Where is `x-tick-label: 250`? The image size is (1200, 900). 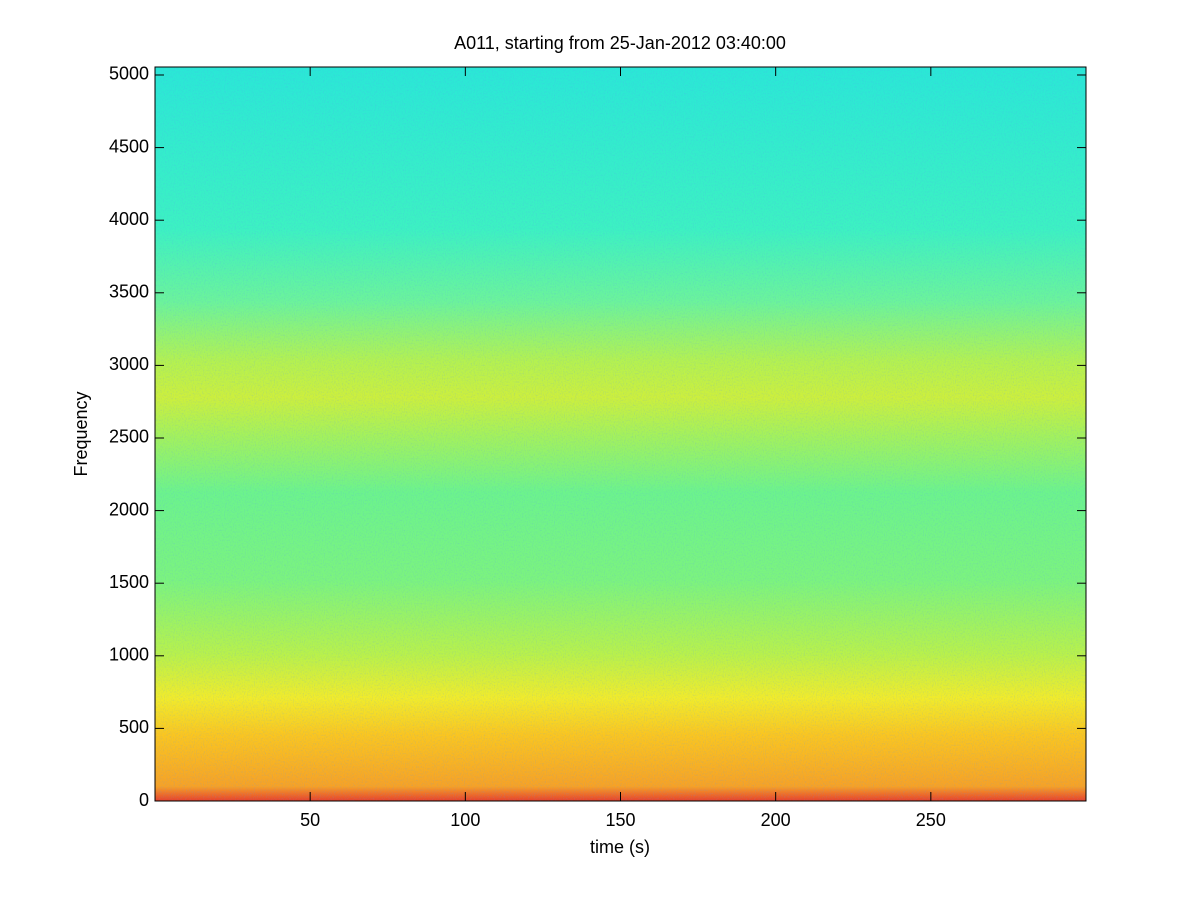
x-tick-label: 250 is located at coordinates (931, 820).